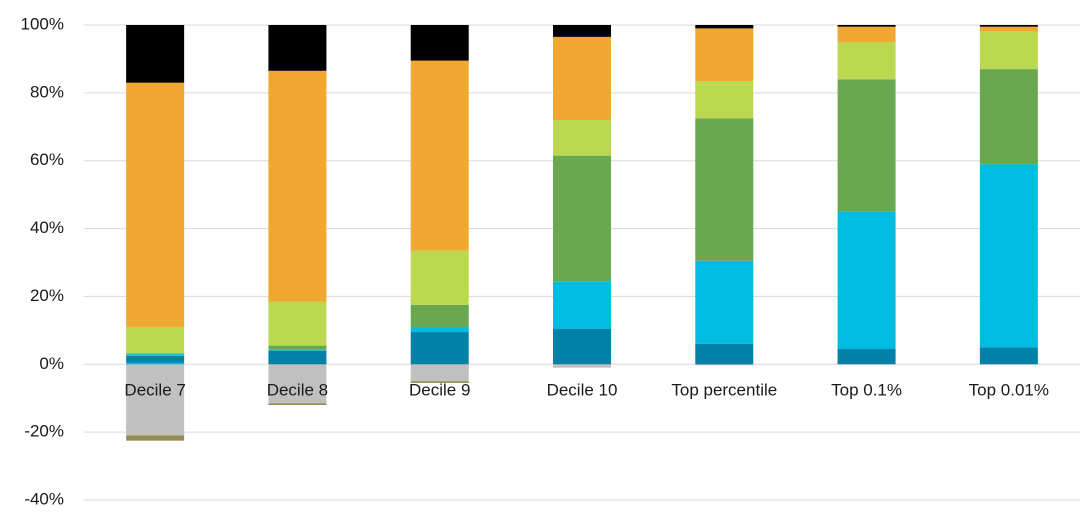 The image size is (1084, 513). What do you see at coordinates (439, 389) in the screenshot?
I see `x-tick-label: Decile 9` at bounding box center [439, 389].